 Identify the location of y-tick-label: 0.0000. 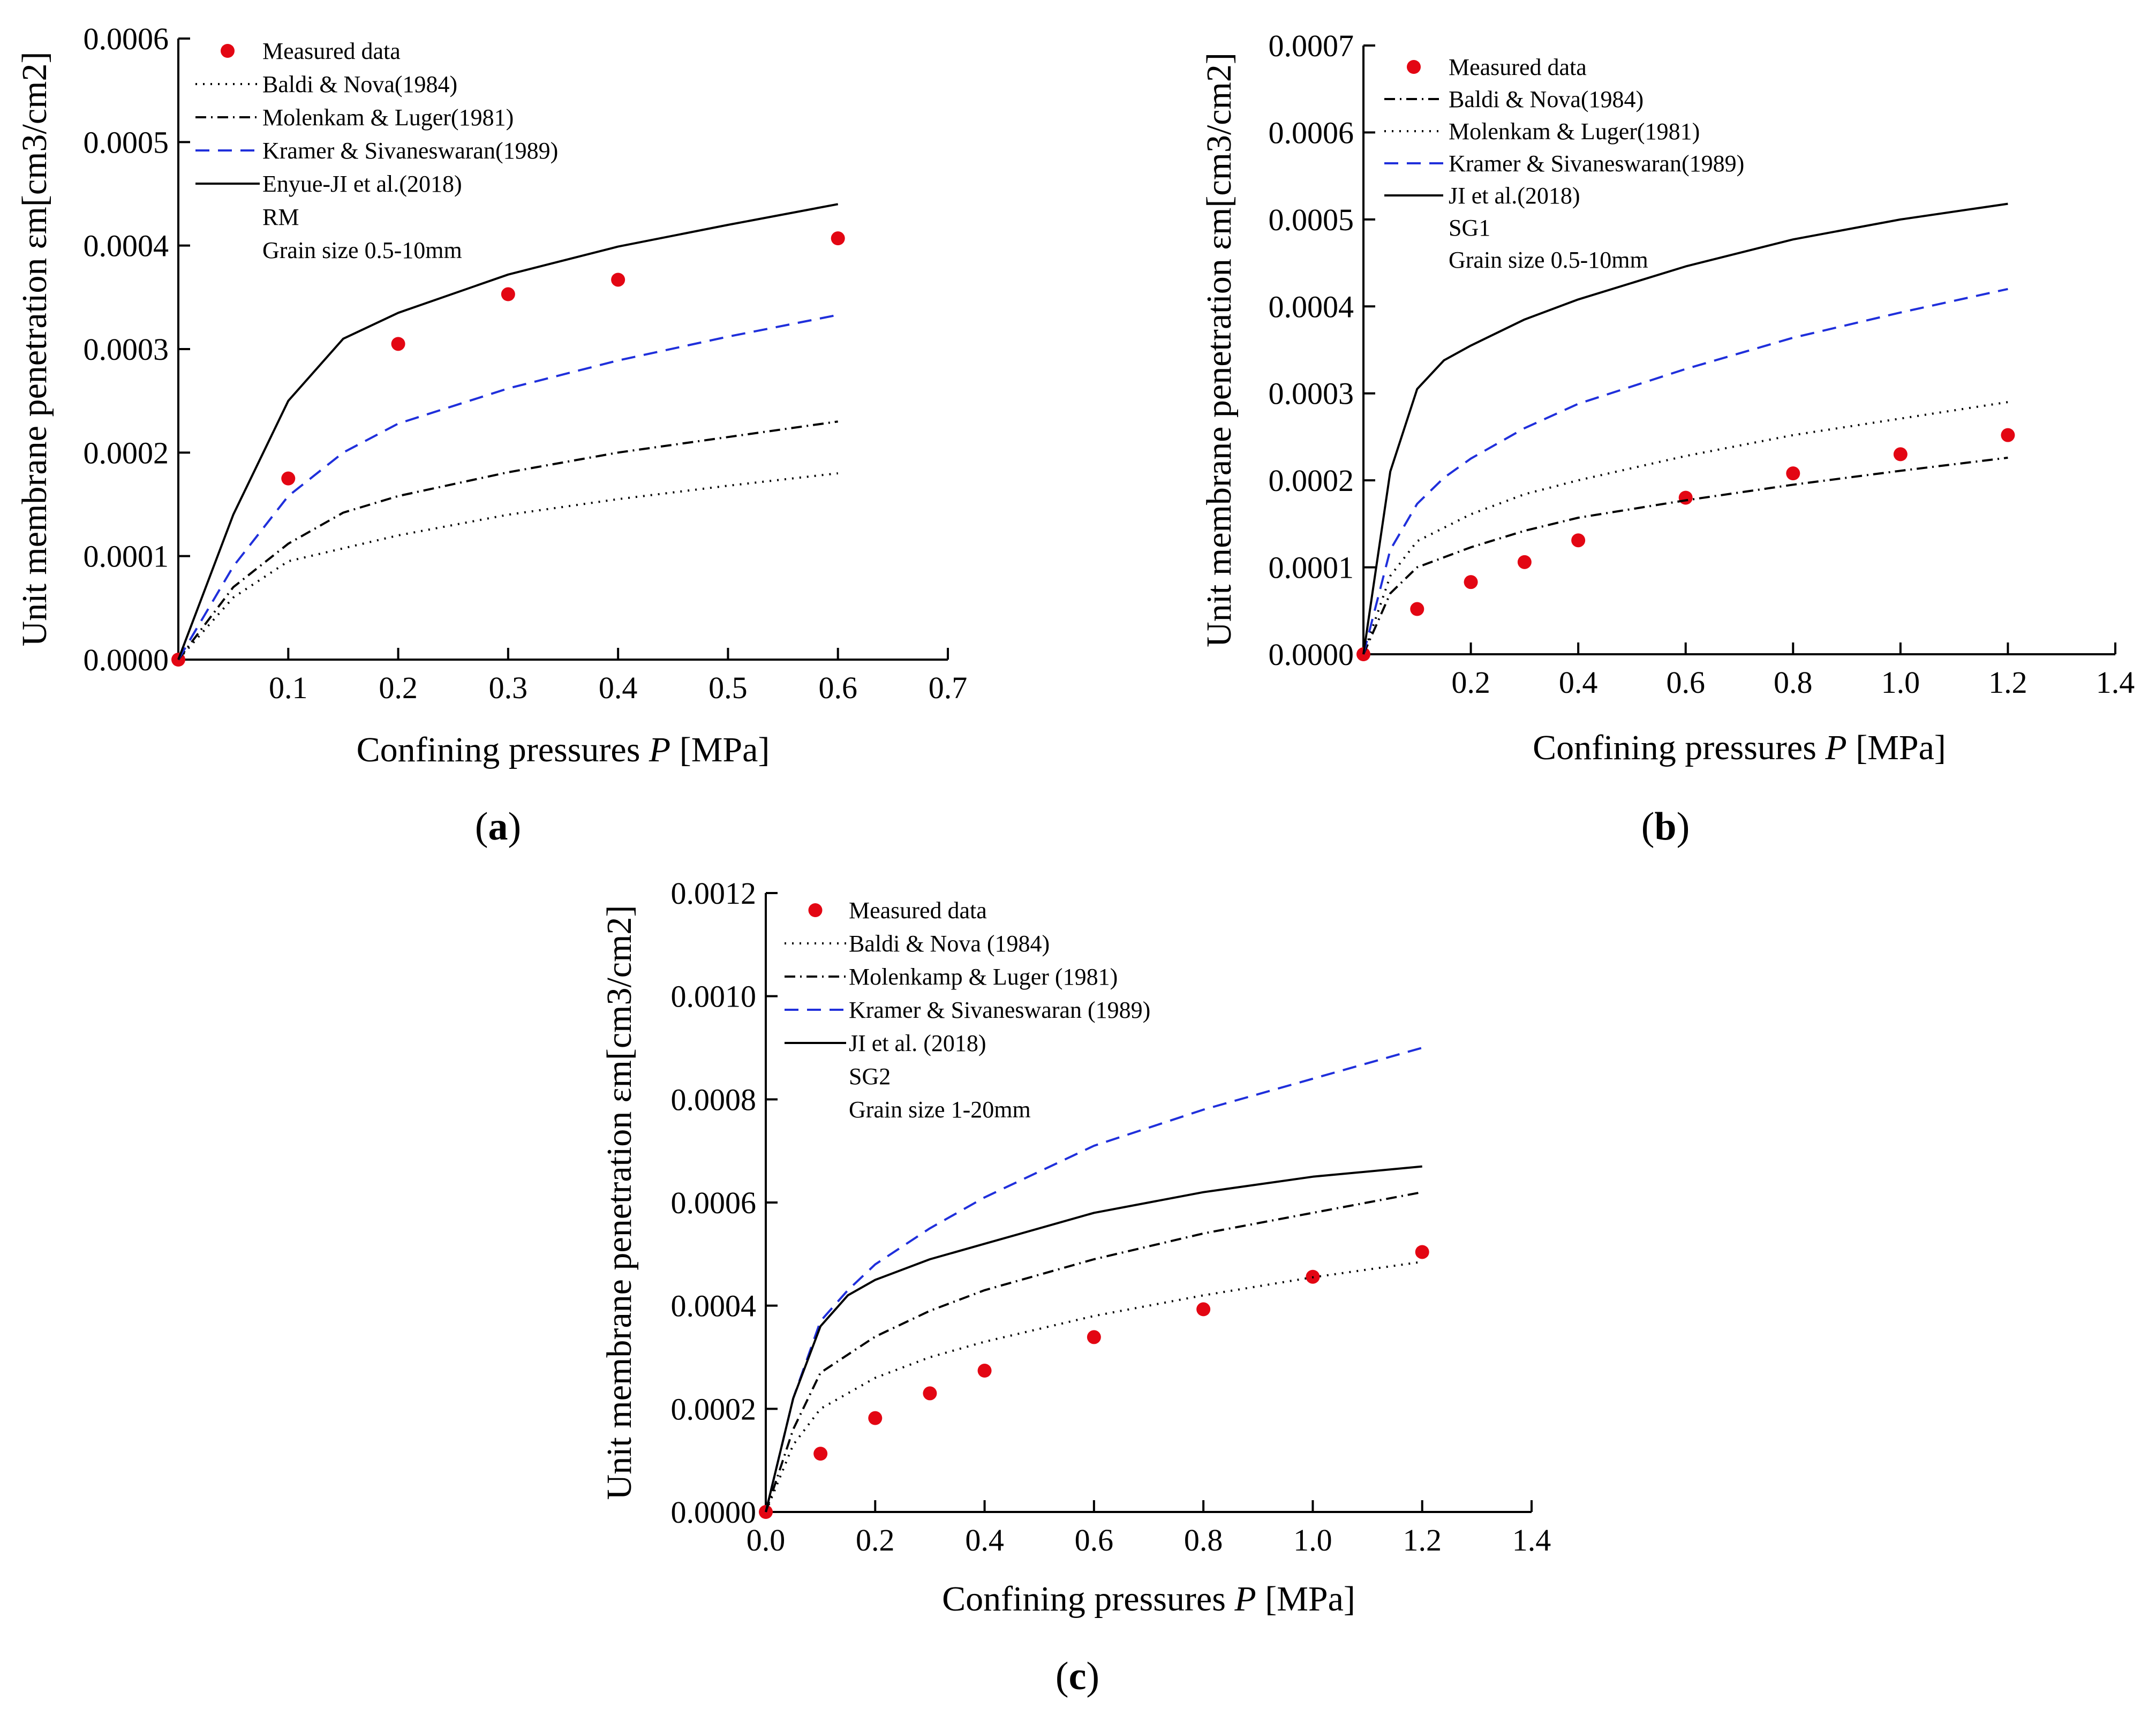
(127, 659).